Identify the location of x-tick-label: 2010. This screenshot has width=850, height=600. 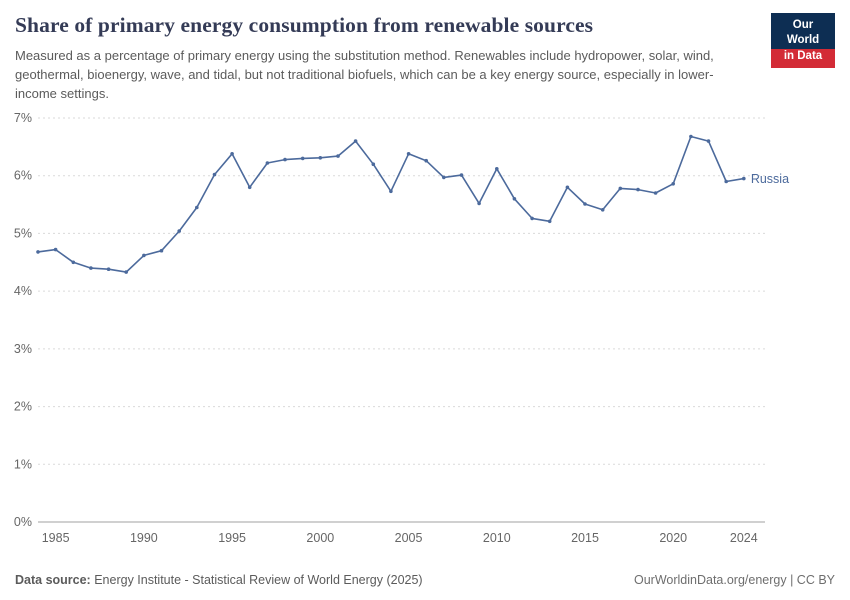
(497, 538).